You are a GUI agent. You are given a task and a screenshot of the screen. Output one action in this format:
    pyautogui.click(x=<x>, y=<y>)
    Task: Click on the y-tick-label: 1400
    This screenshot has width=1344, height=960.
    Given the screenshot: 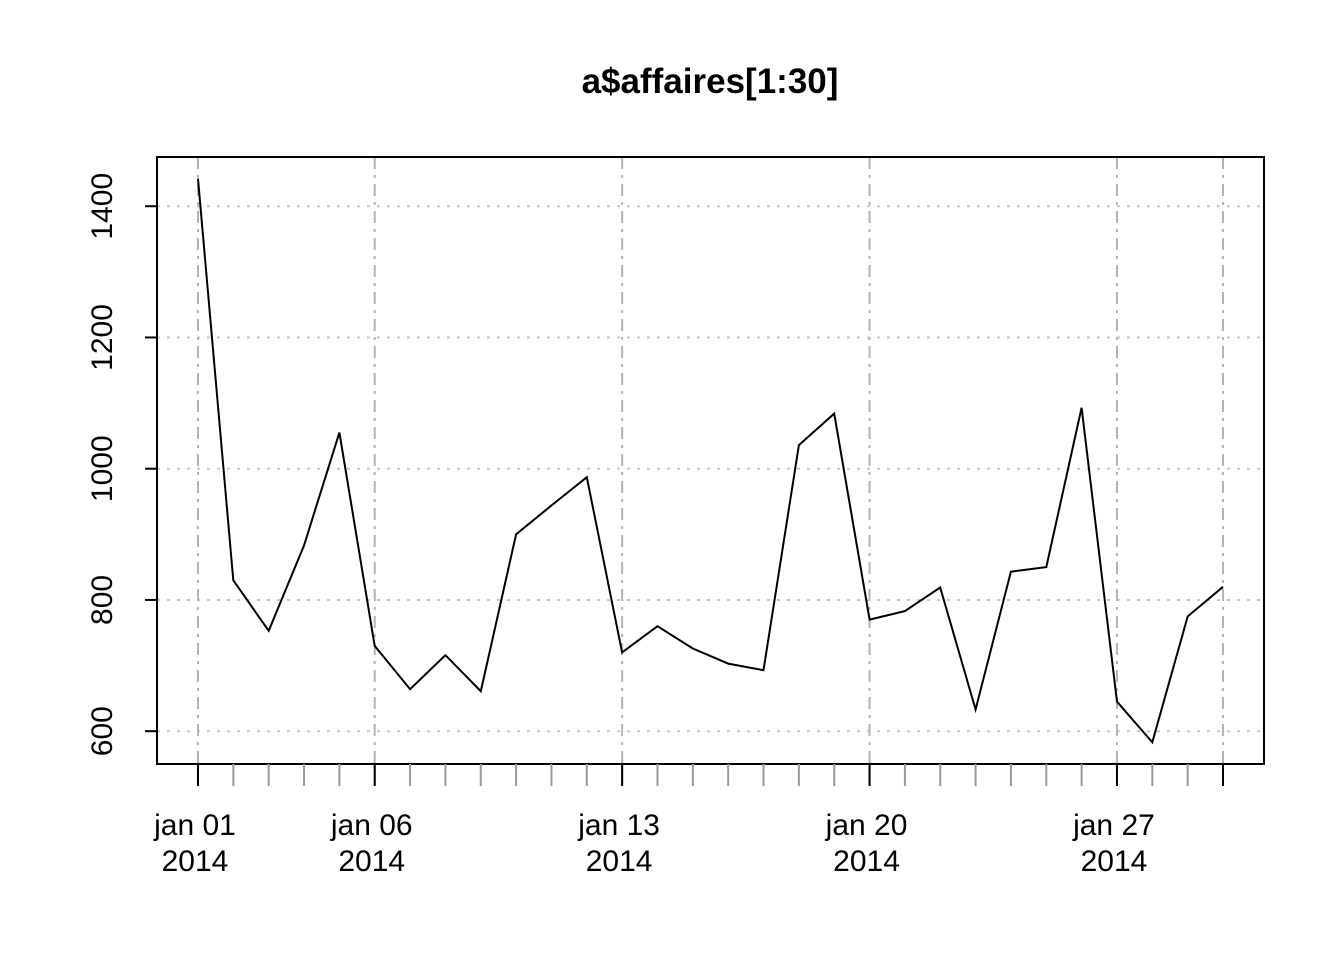 What is the action you would take?
    pyautogui.click(x=102, y=206)
    